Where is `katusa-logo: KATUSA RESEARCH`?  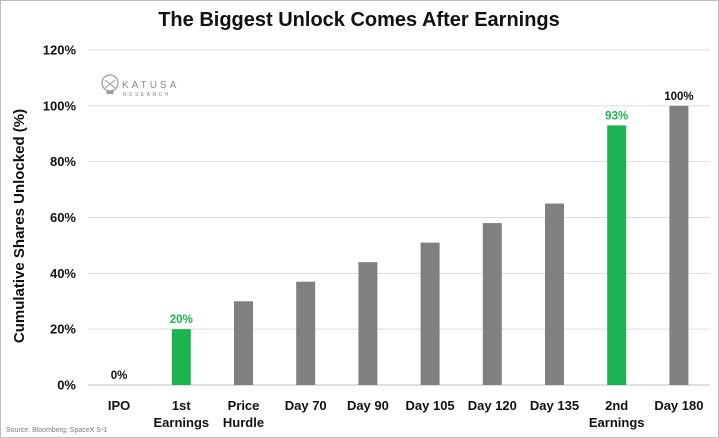 katusa-logo: KATUSA RESEARCH is located at coordinates (140, 86).